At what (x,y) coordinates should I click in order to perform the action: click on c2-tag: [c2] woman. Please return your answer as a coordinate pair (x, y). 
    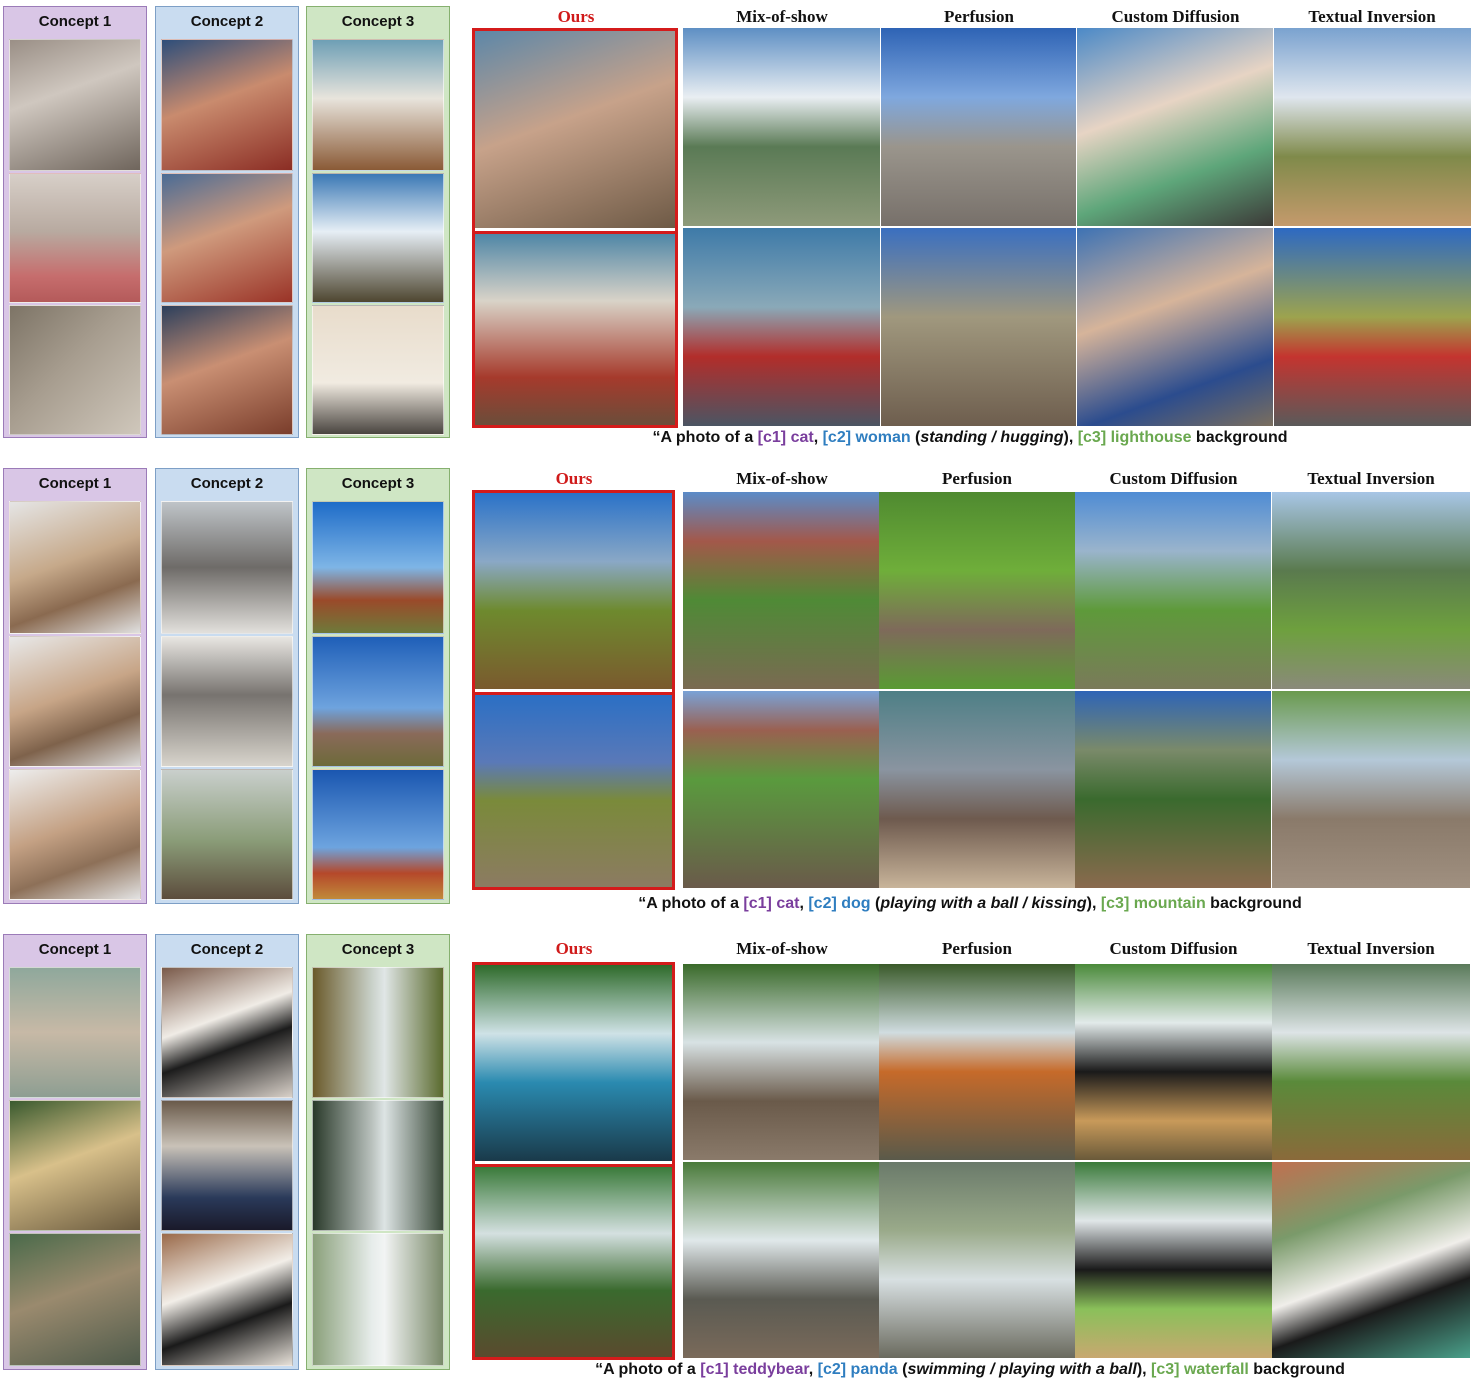
    Looking at the image, I should click on (866, 437).